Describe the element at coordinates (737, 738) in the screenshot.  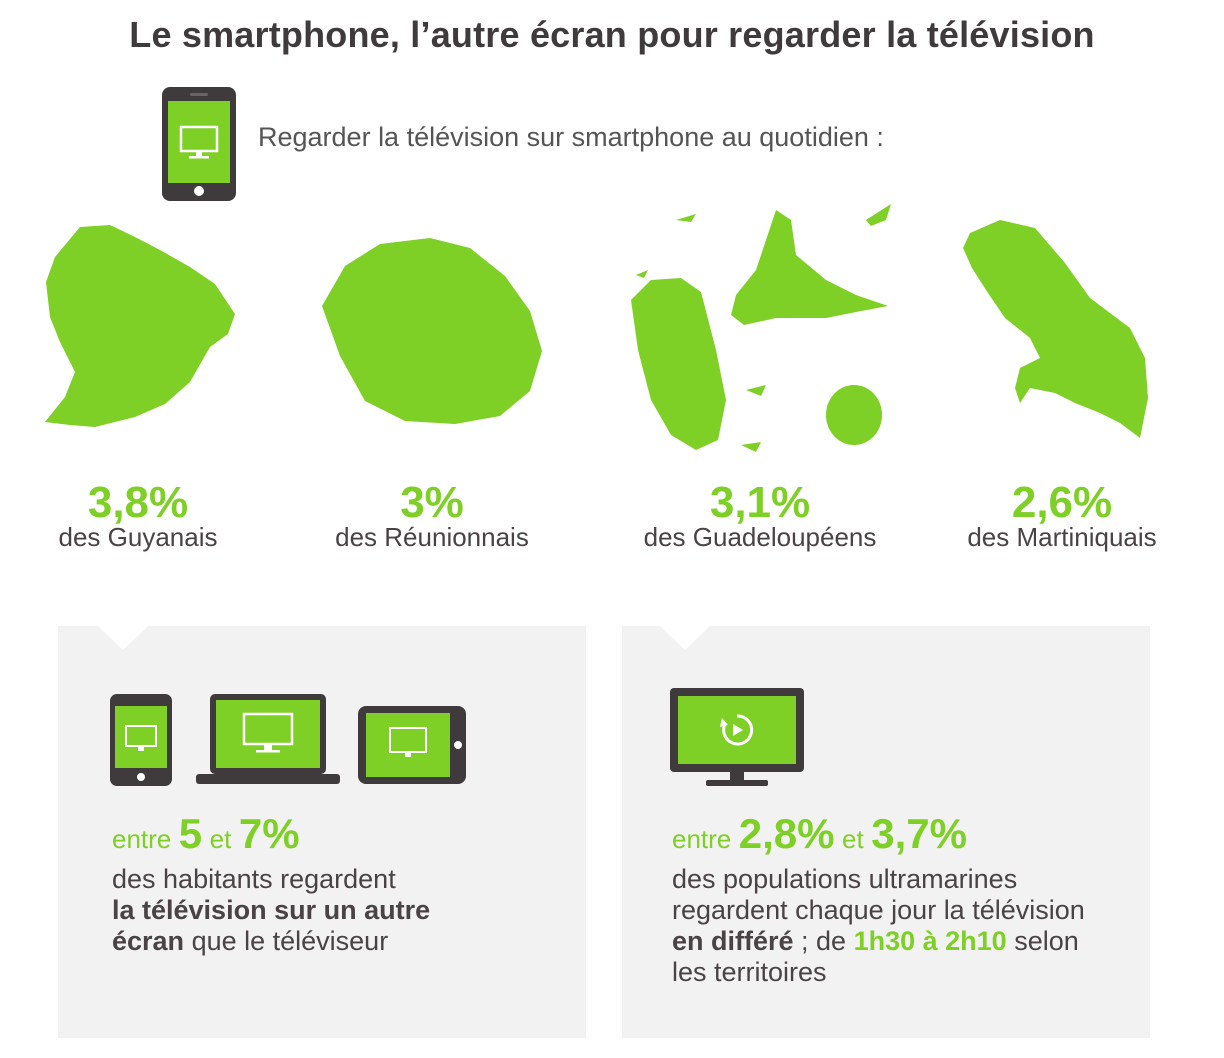
I see `tv-replay-icon` at that location.